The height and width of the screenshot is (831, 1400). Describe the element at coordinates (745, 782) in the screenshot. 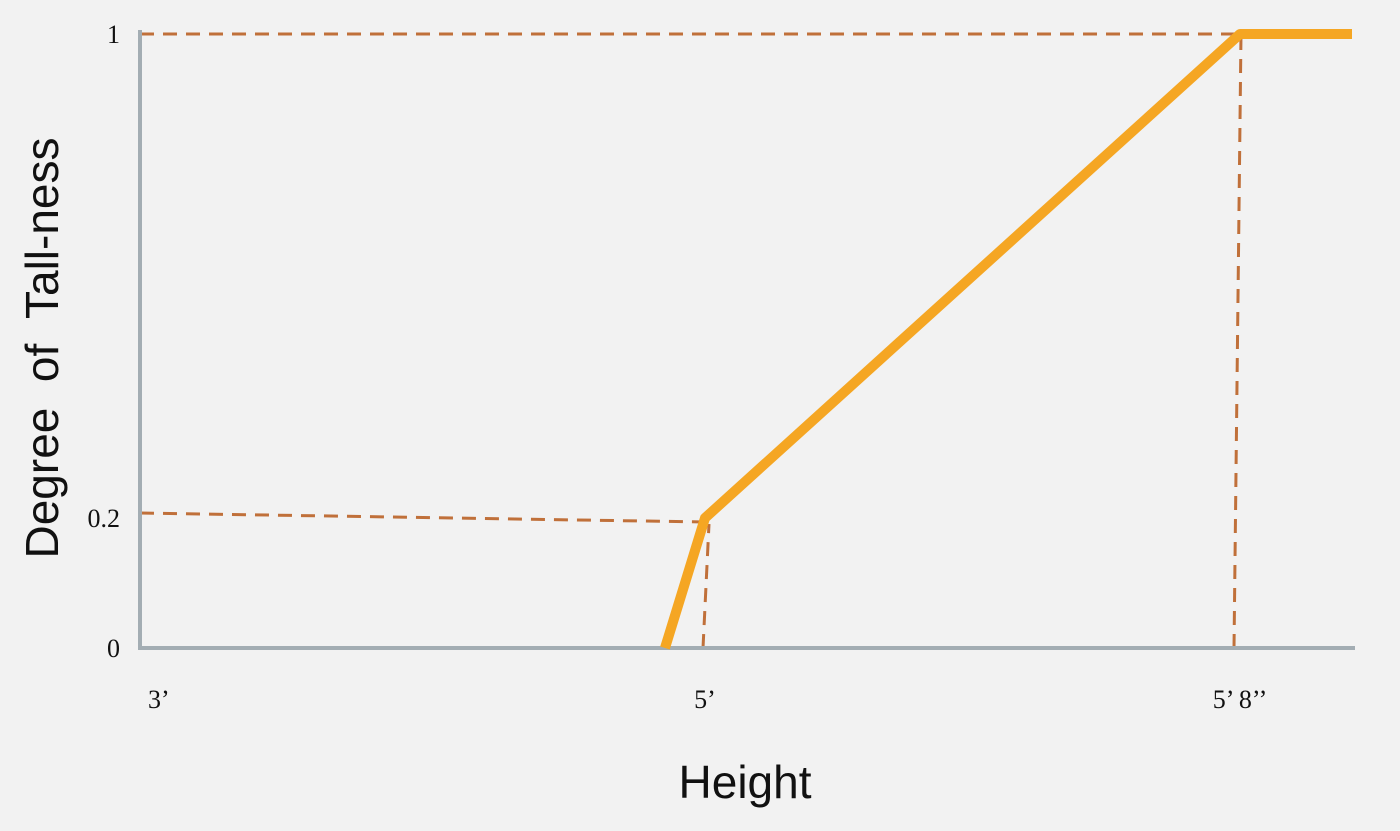

I see `x-axis-title: Height` at that location.